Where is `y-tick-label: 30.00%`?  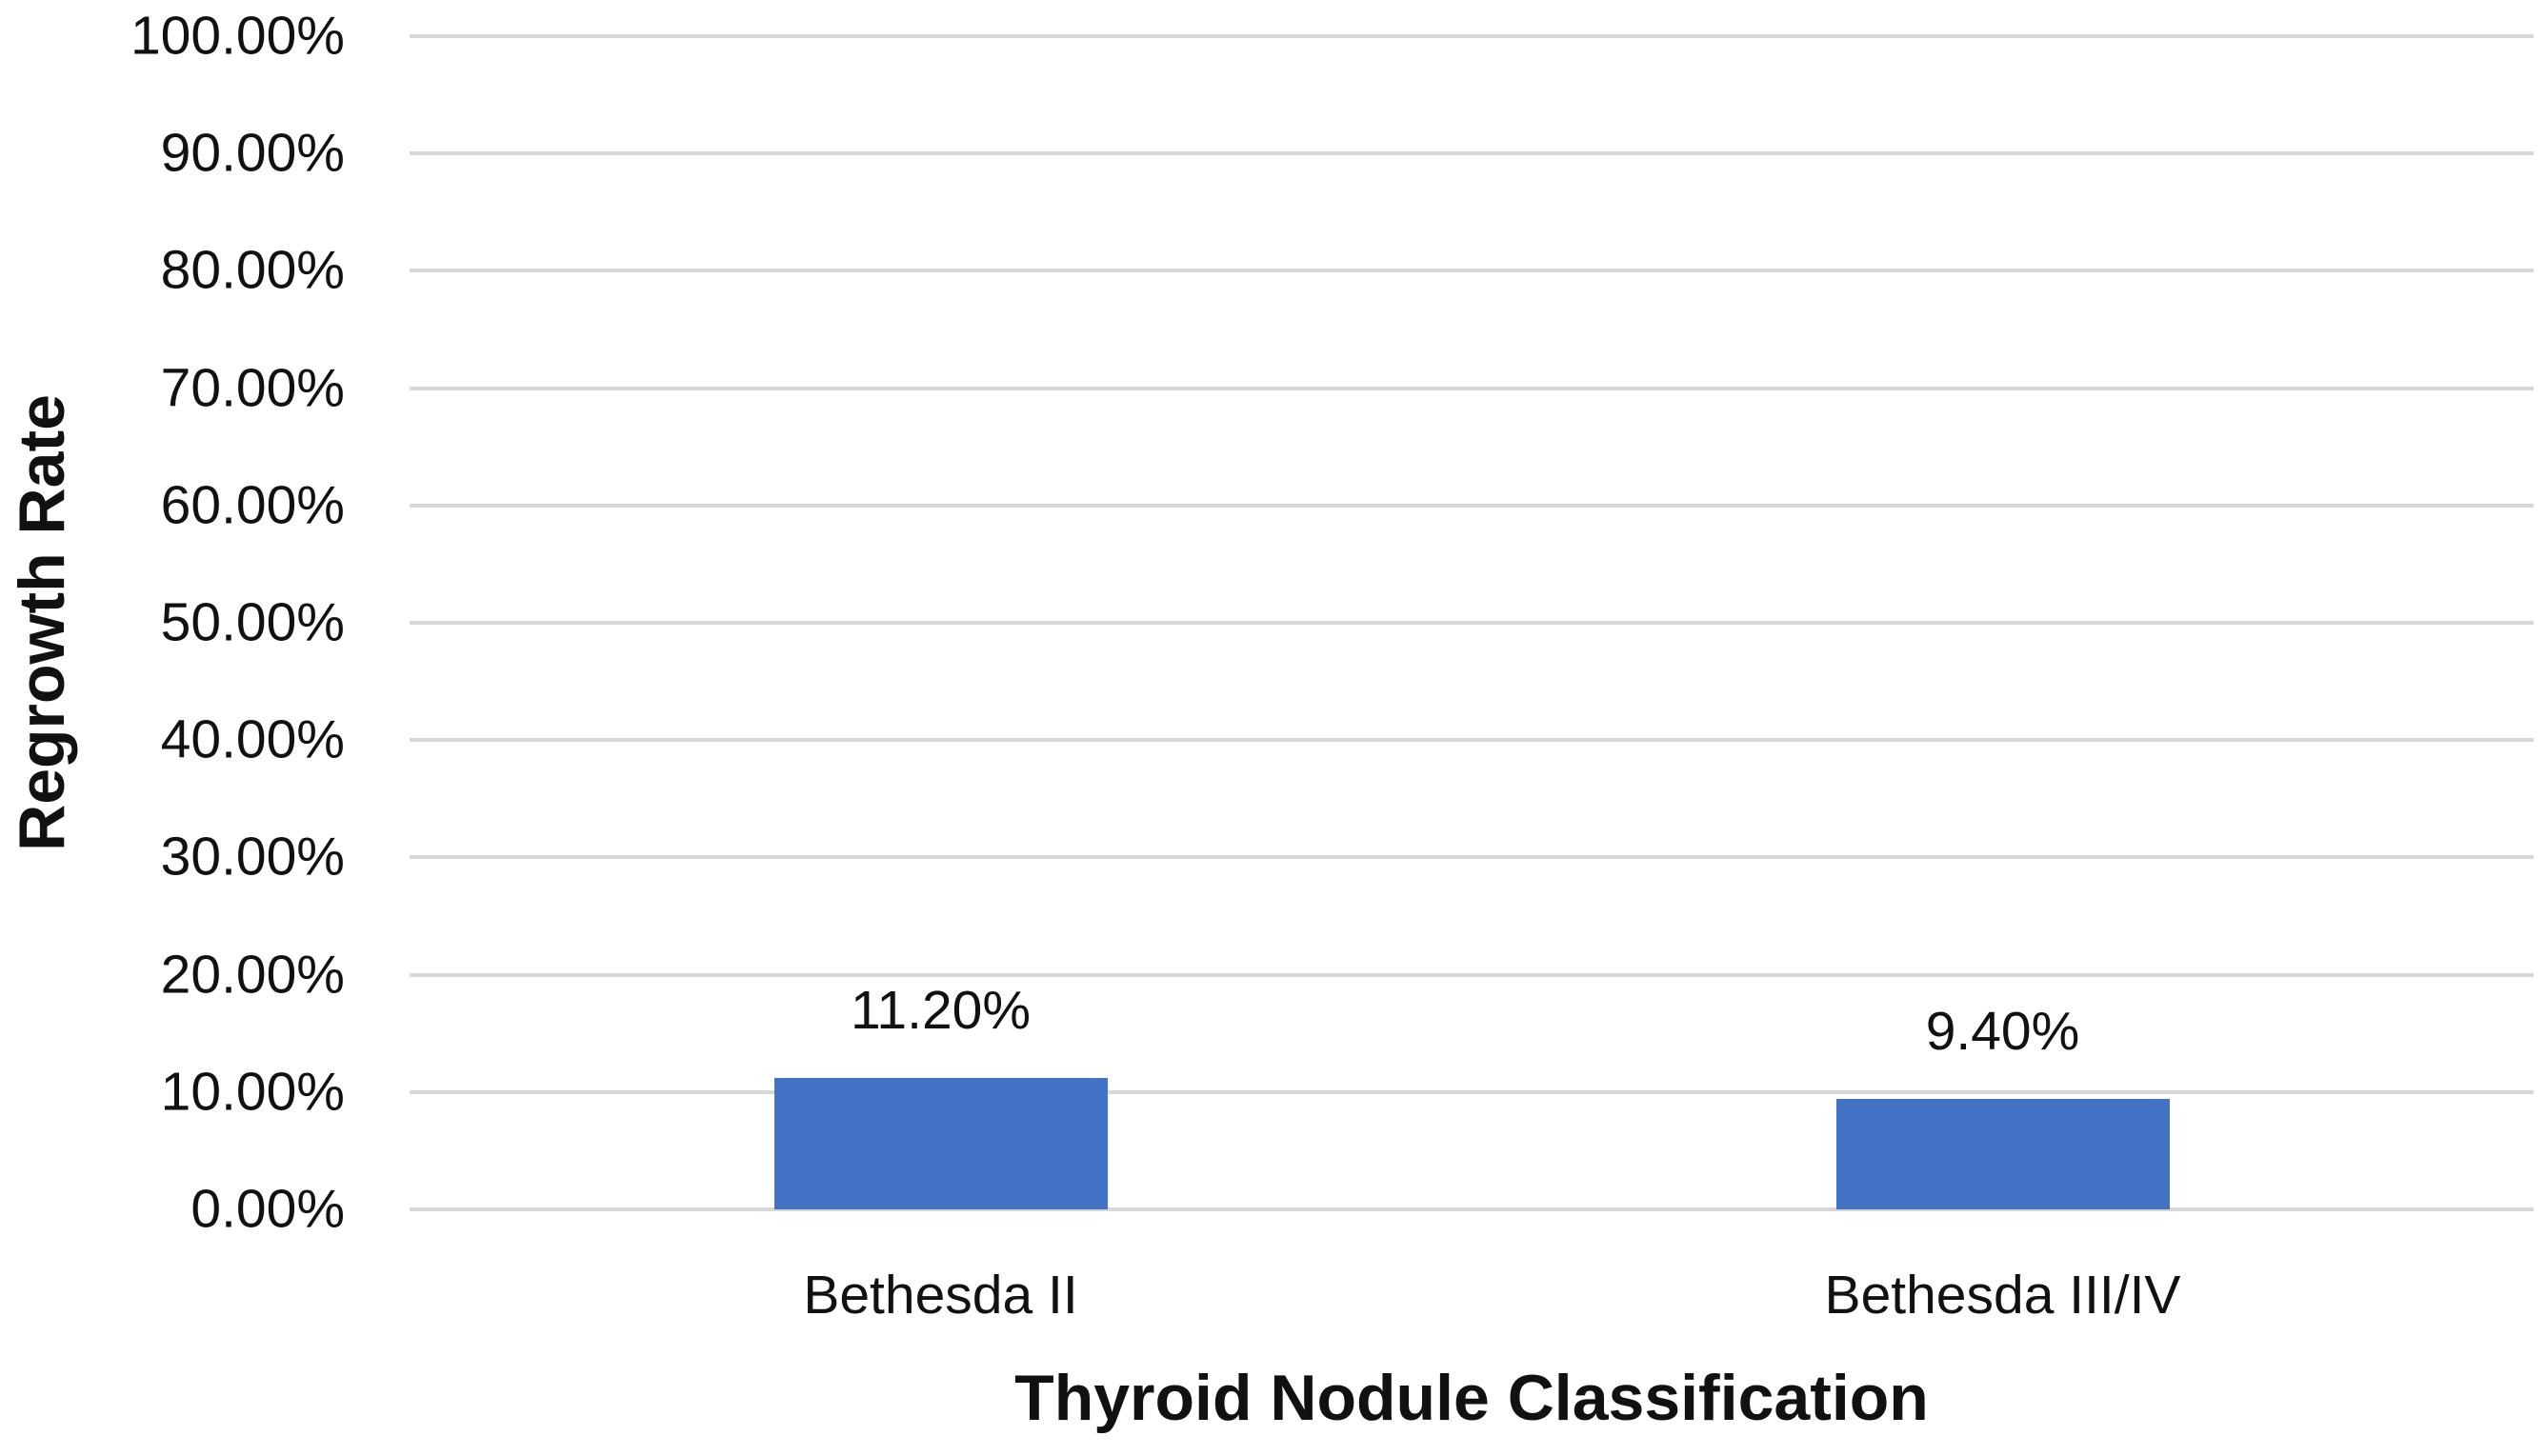
y-tick-label: 30.00% is located at coordinates (252, 857).